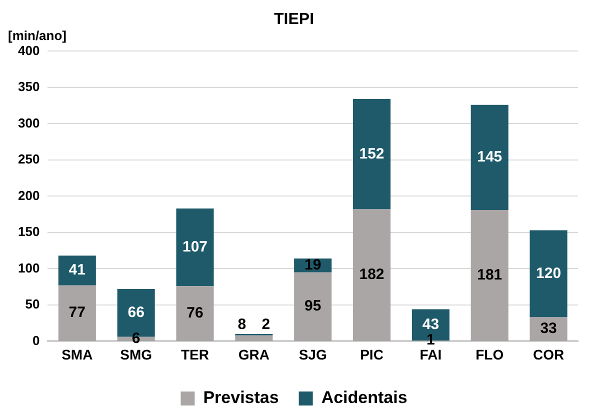 The height and width of the screenshot is (417, 598). I want to click on data-label: 152, so click(371, 153).